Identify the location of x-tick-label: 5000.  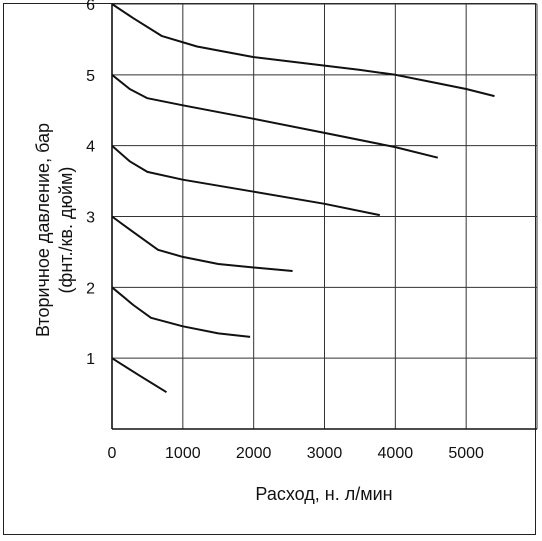
(466, 453).